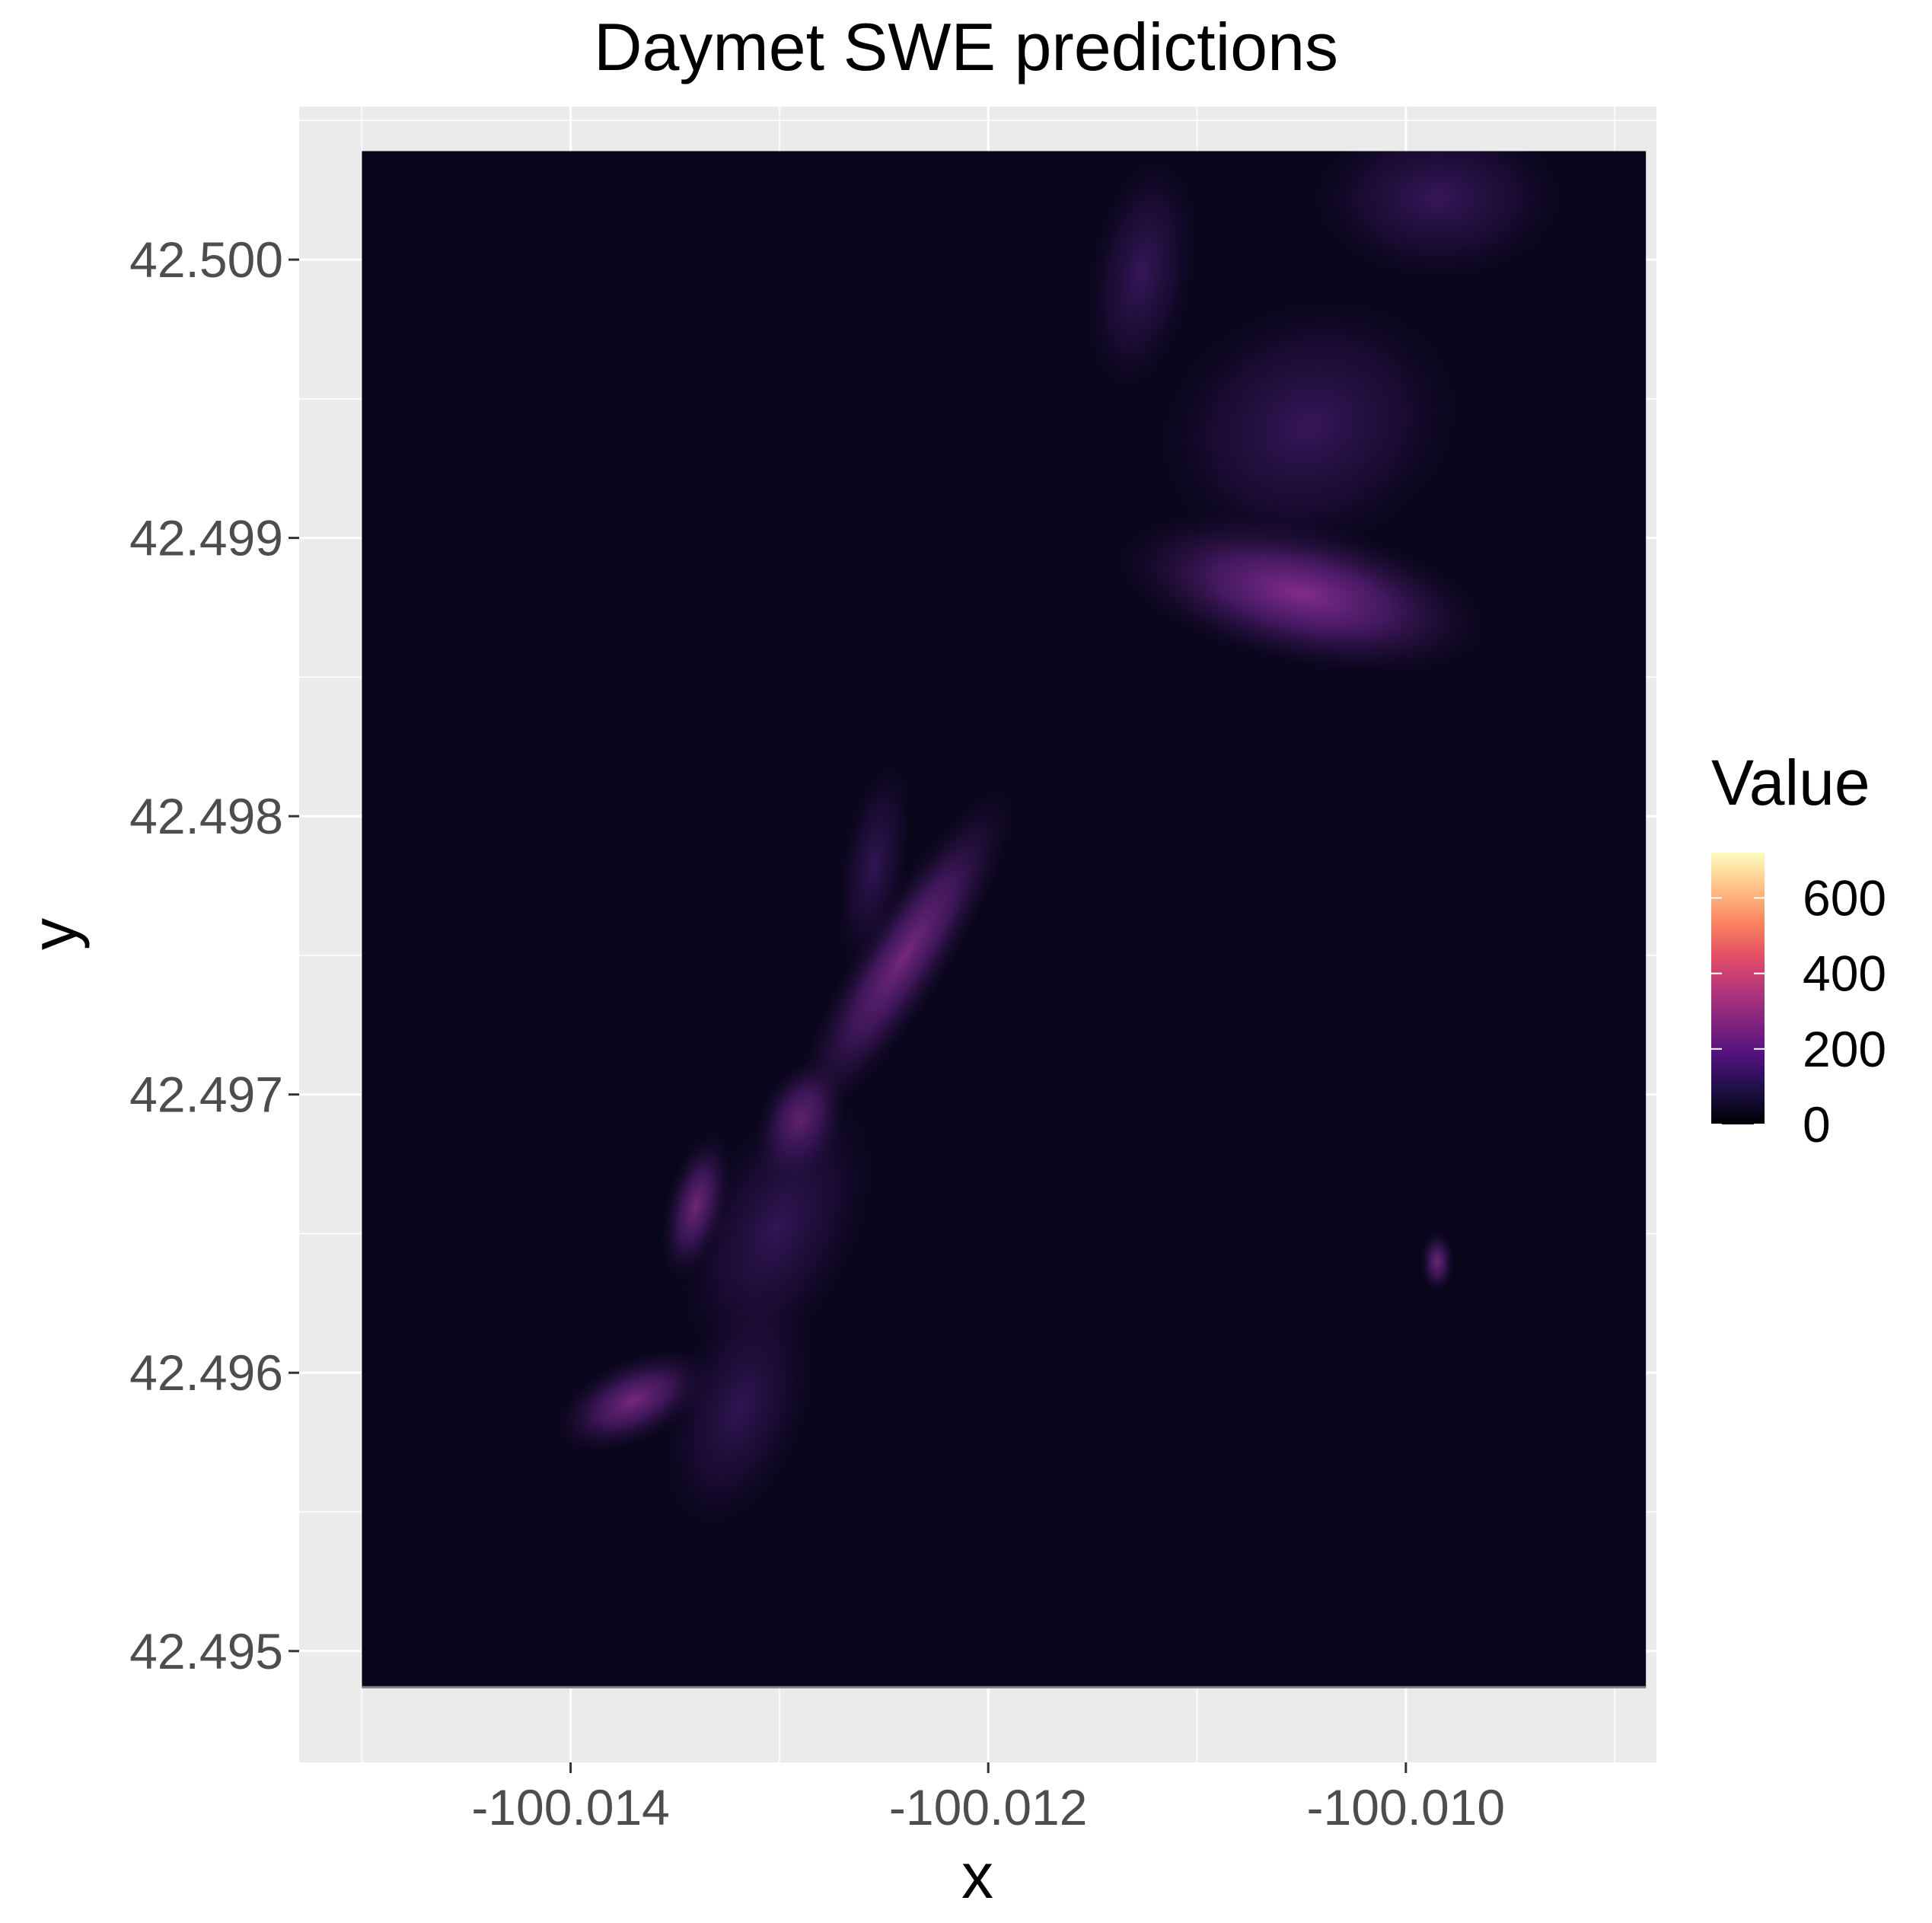 This screenshot has width=1932, height=1923. Describe the element at coordinates (570, 1807) in the screenshot. I see `x-tick-label: -100.014` at that location.